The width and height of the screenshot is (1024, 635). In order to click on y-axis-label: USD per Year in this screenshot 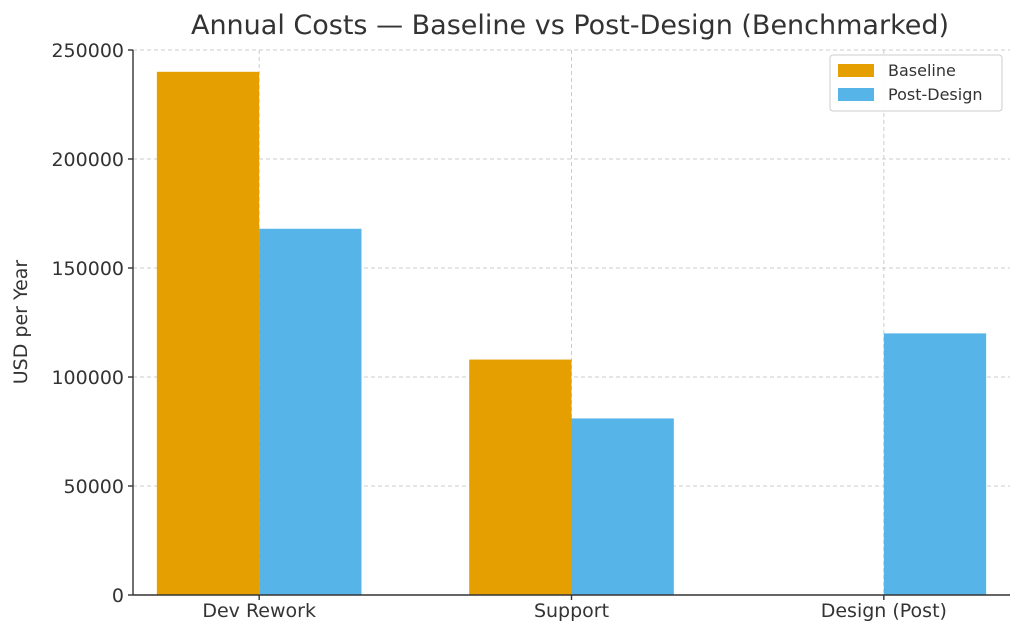, I will do `click(21, 322)`.